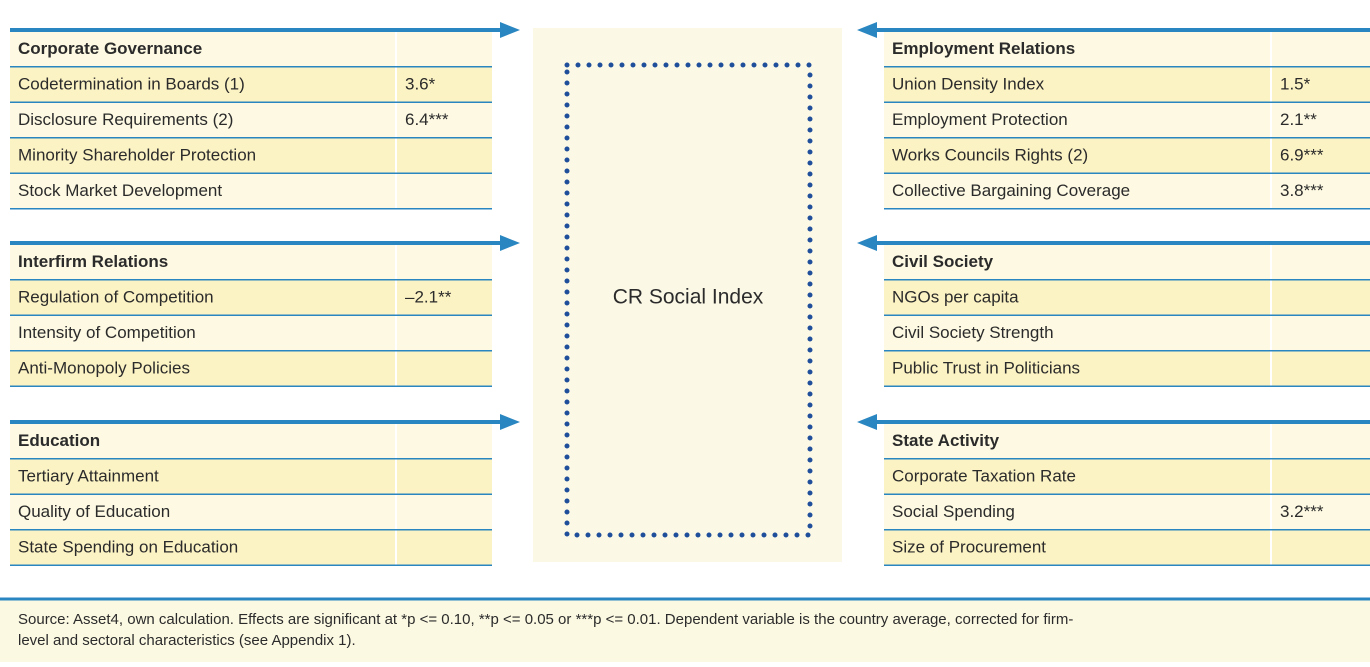 The image size is (1370, 667). I want to click on row-label: Intensity of Competition, so click(107, 332).